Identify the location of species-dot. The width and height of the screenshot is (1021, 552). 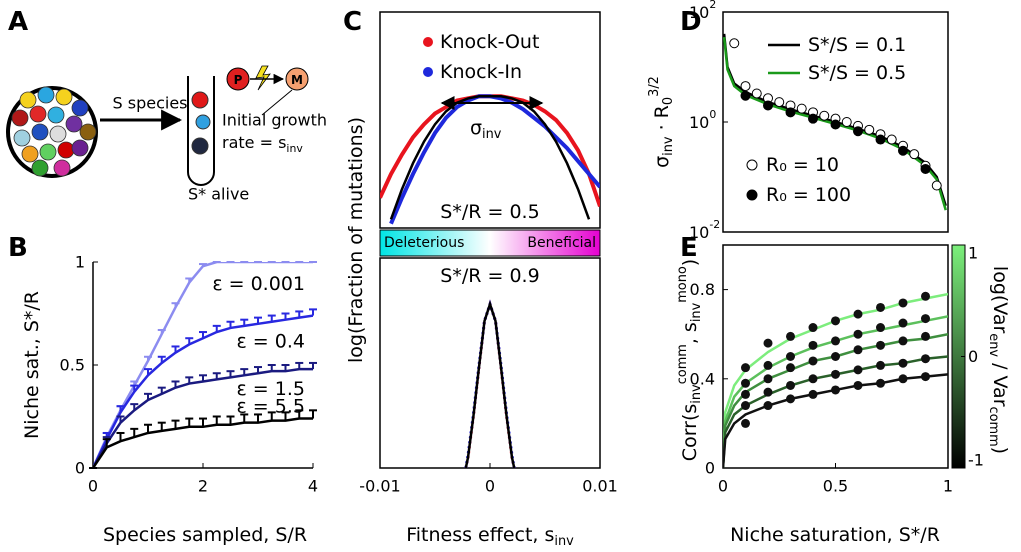
(200, 146).